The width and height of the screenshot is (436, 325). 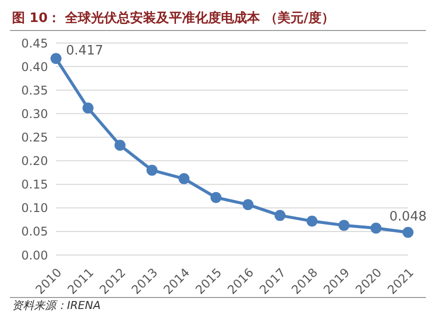 I want to click on y-tick-label: 0.20, so click(x=34, y=161).